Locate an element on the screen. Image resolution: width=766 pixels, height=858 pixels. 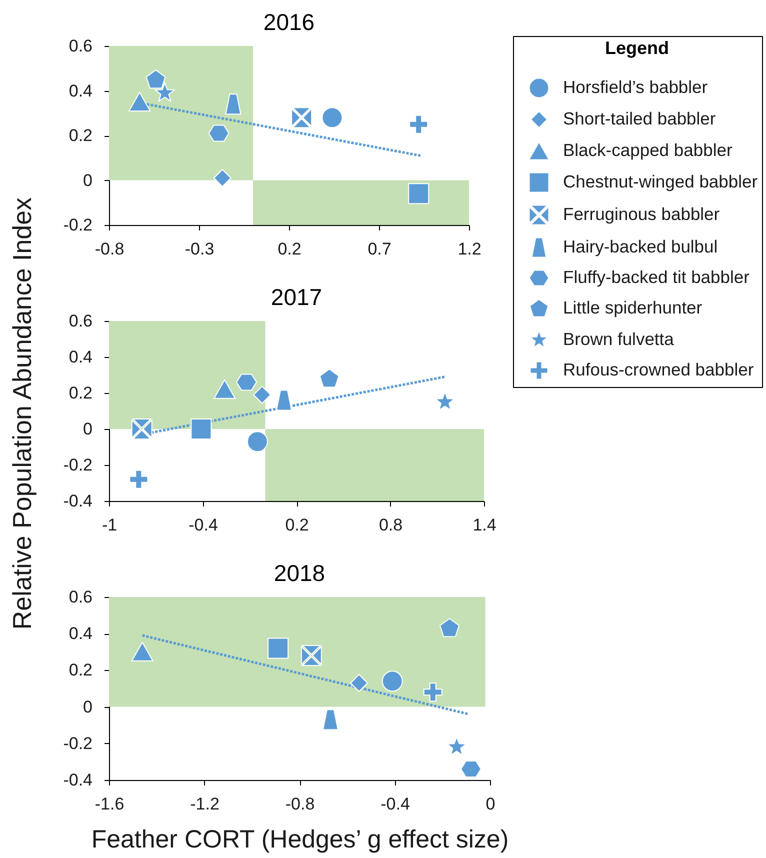
x-tick-label: 1.2 is located at coordinates (470, 249).